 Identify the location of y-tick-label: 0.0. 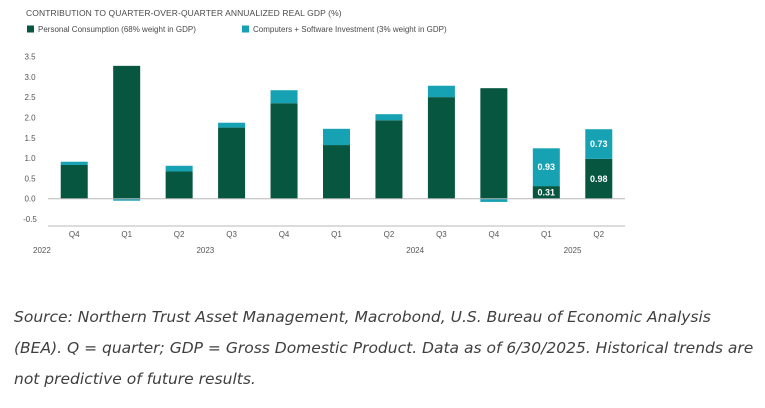
(30, 199).